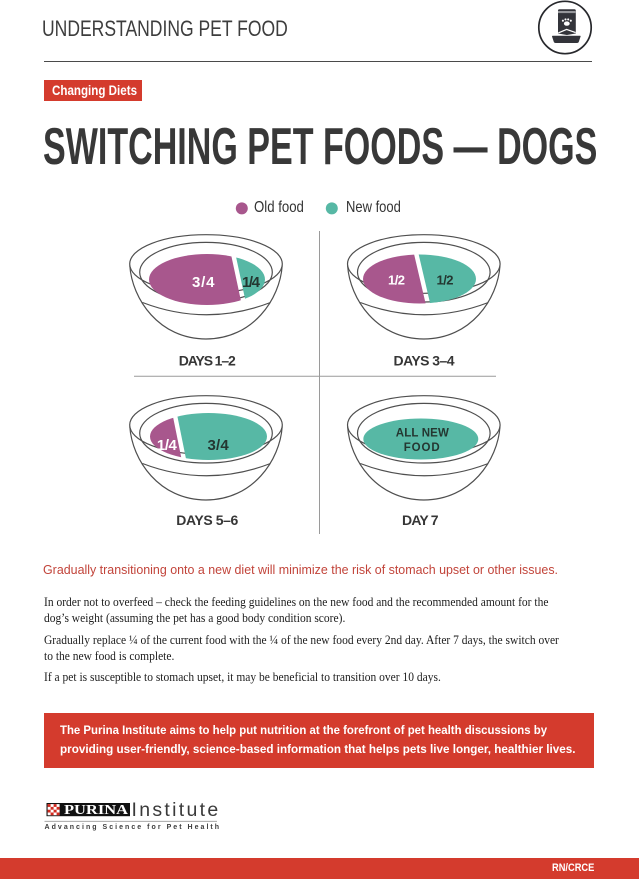 This screenshot has width=639, height=879. Describe the element at coordinates (424, 360) in the screenshot. I see `svg-text: DAYS 3–4` at that location.